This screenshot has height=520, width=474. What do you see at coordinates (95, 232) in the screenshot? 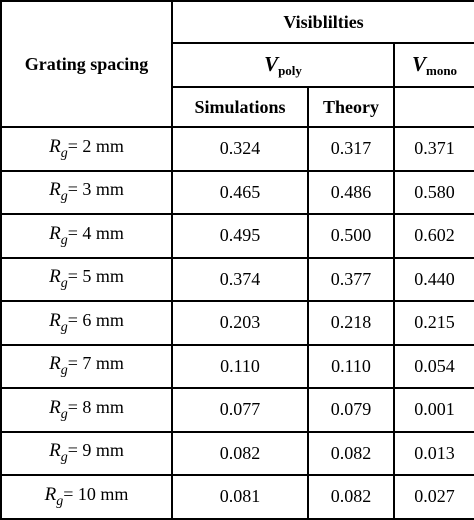
I see `spacing-value: = 4 mm` at bounding box center [95, 232].